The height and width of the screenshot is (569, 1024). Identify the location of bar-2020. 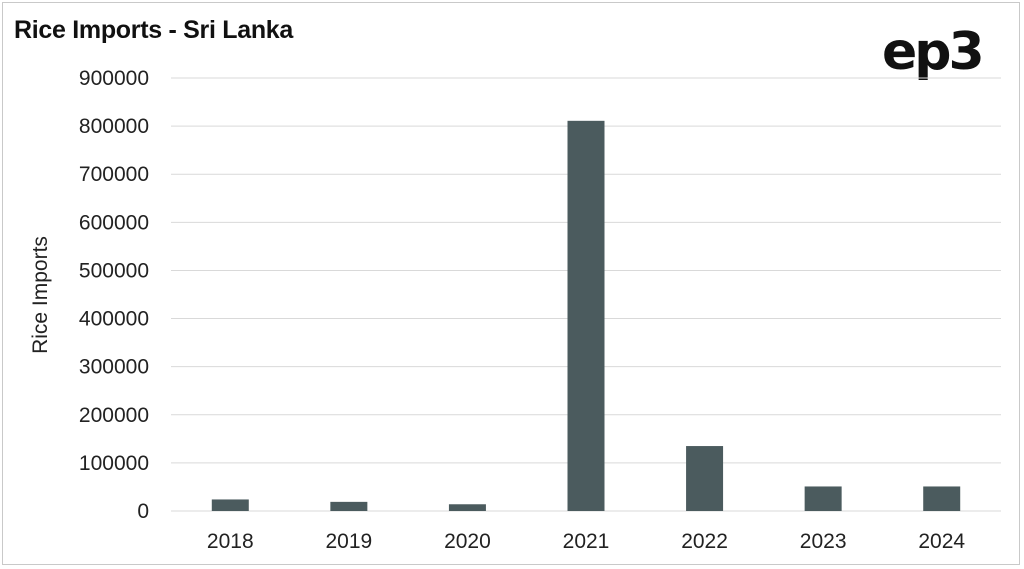
(467, 507).